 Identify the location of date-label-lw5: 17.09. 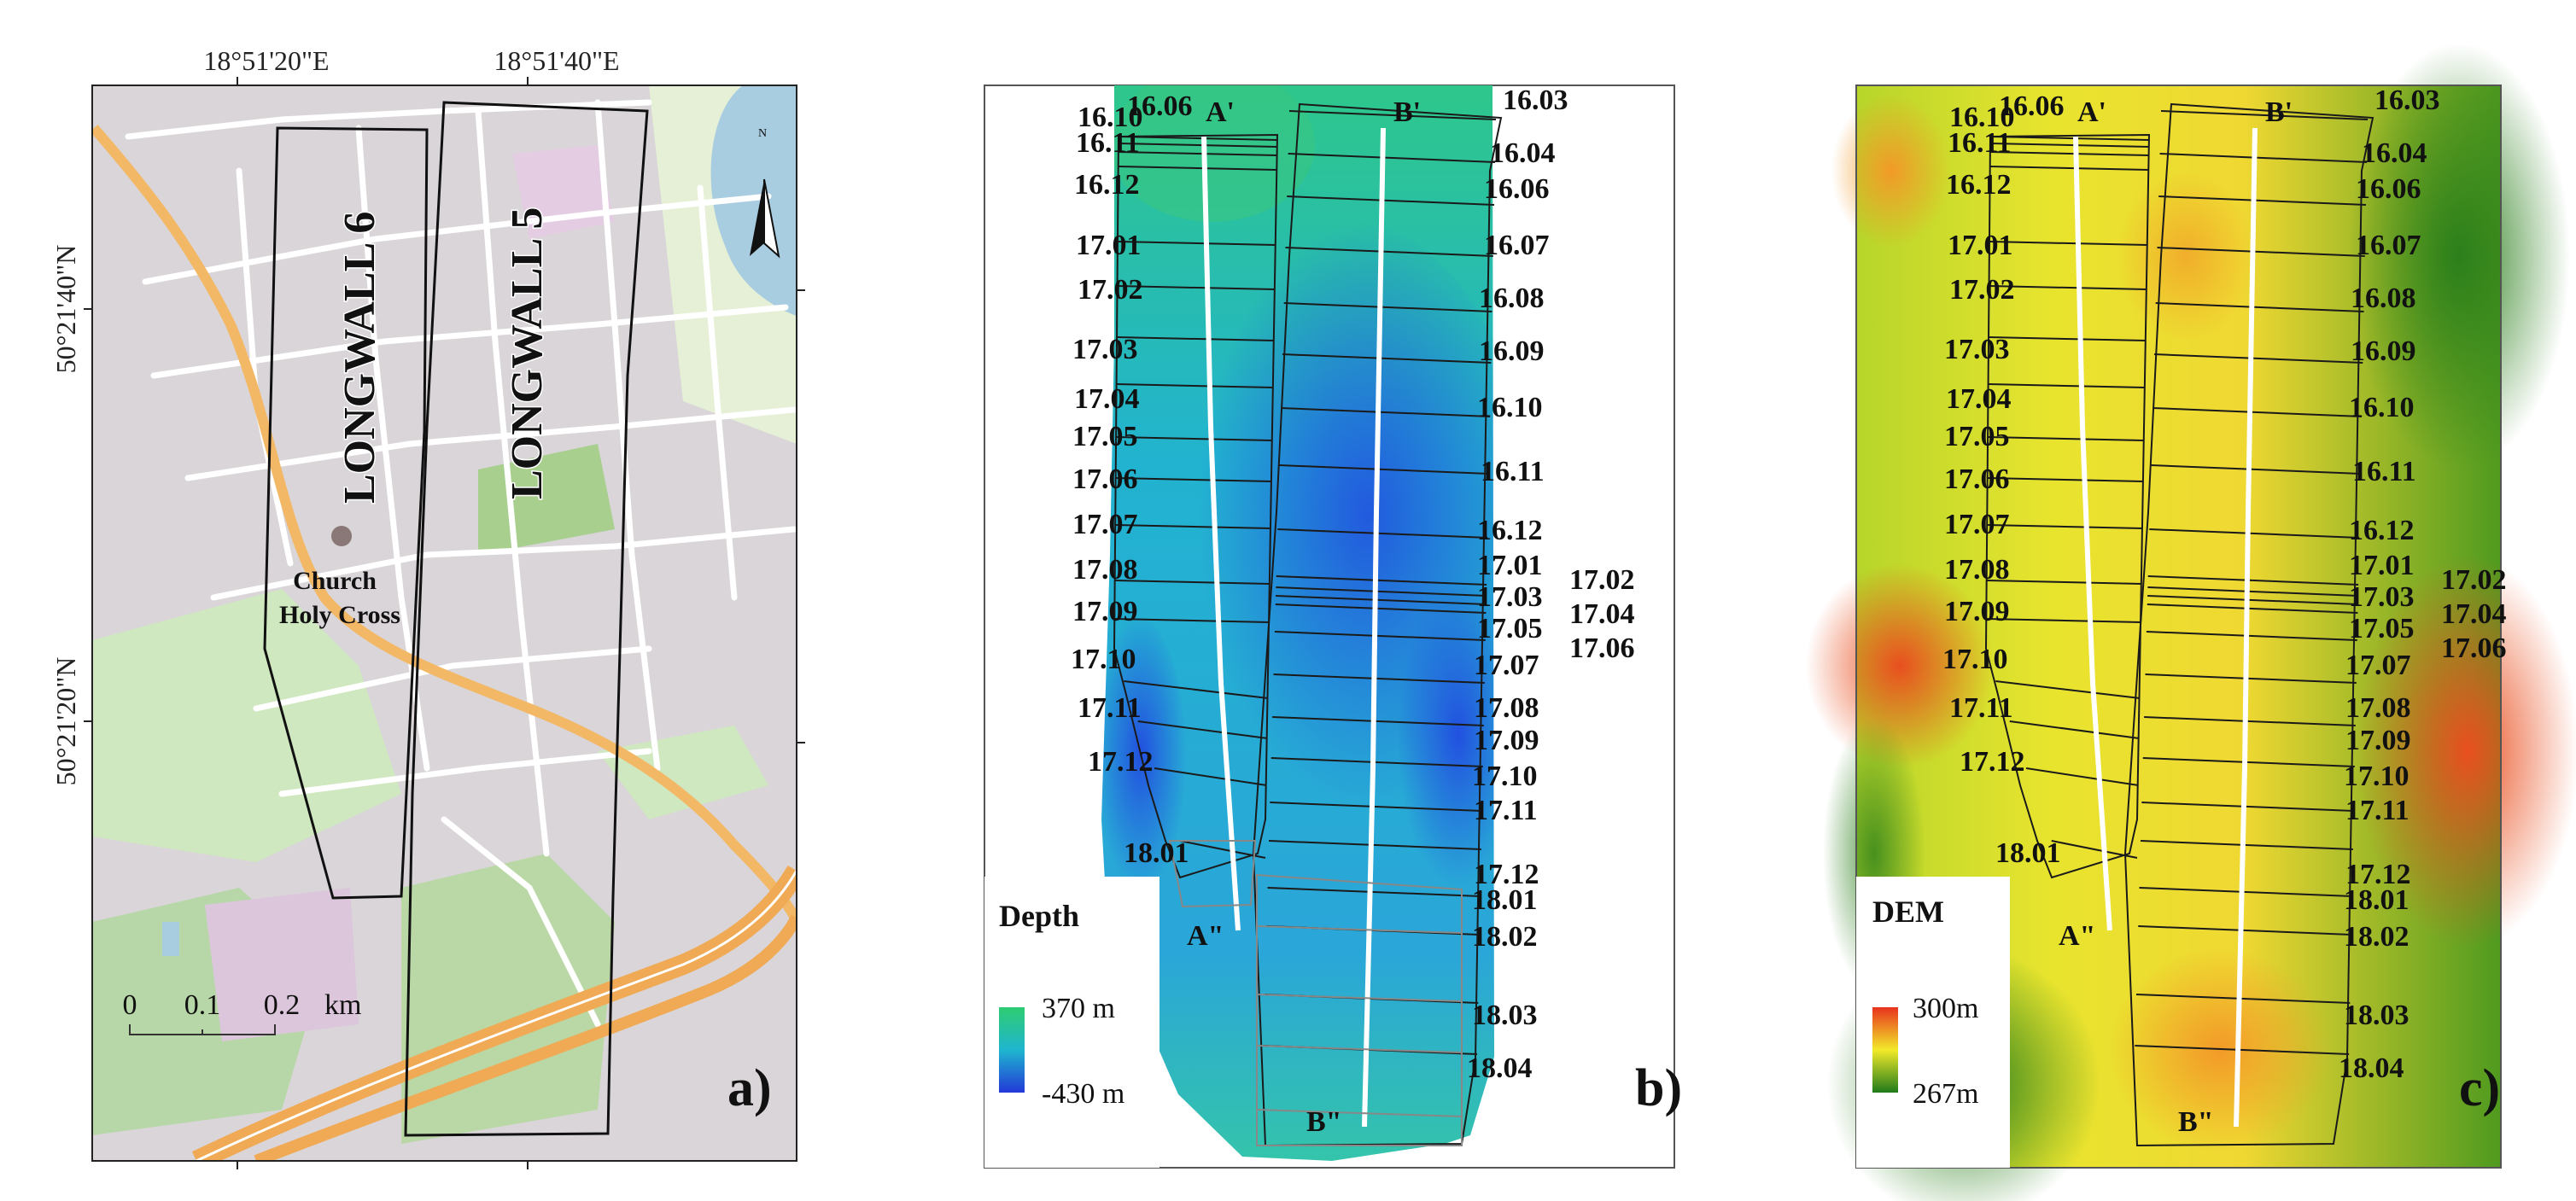
(2378, 741).